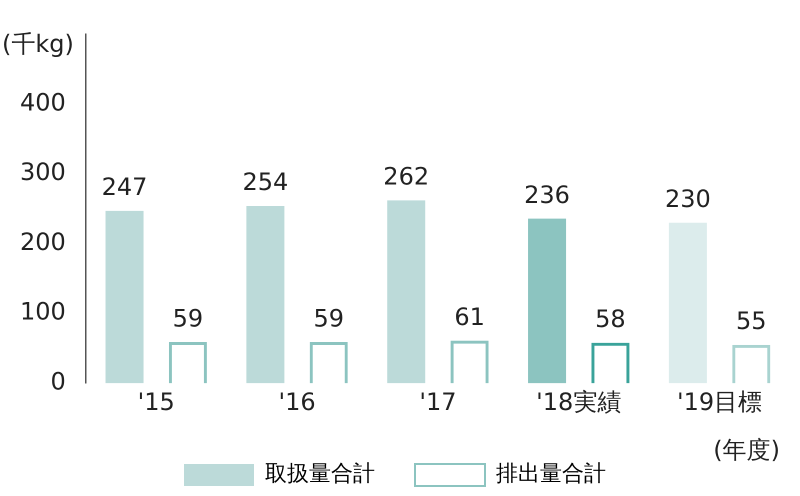 Image resolution: width=800 pixels, height=496 pixels. What do you see at coordinates (125, 187) in the screenshot?
I see `data-label: 247` at bounding box center [125, 187].